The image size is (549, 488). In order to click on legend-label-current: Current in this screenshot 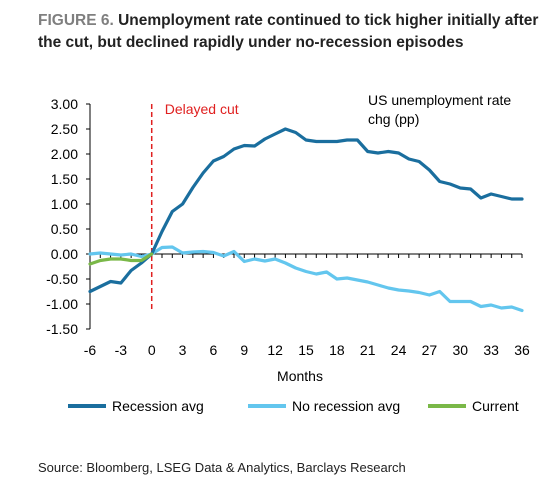, I will do `click(495, 406)`.